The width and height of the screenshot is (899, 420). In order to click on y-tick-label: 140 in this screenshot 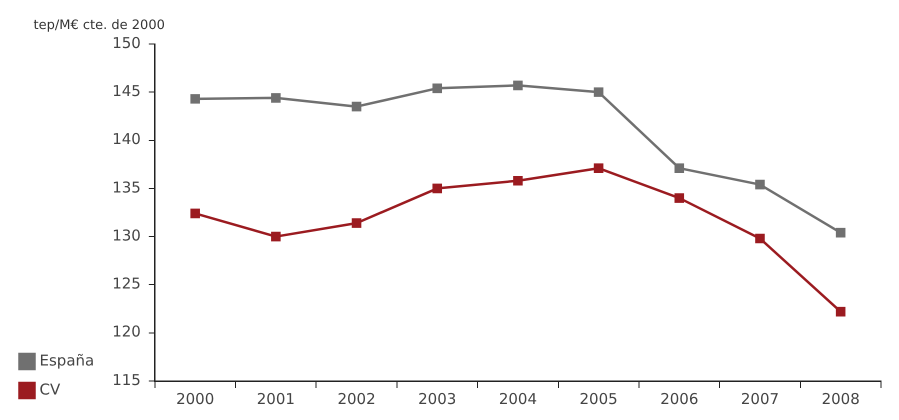, I will do `click(126, 139)`.